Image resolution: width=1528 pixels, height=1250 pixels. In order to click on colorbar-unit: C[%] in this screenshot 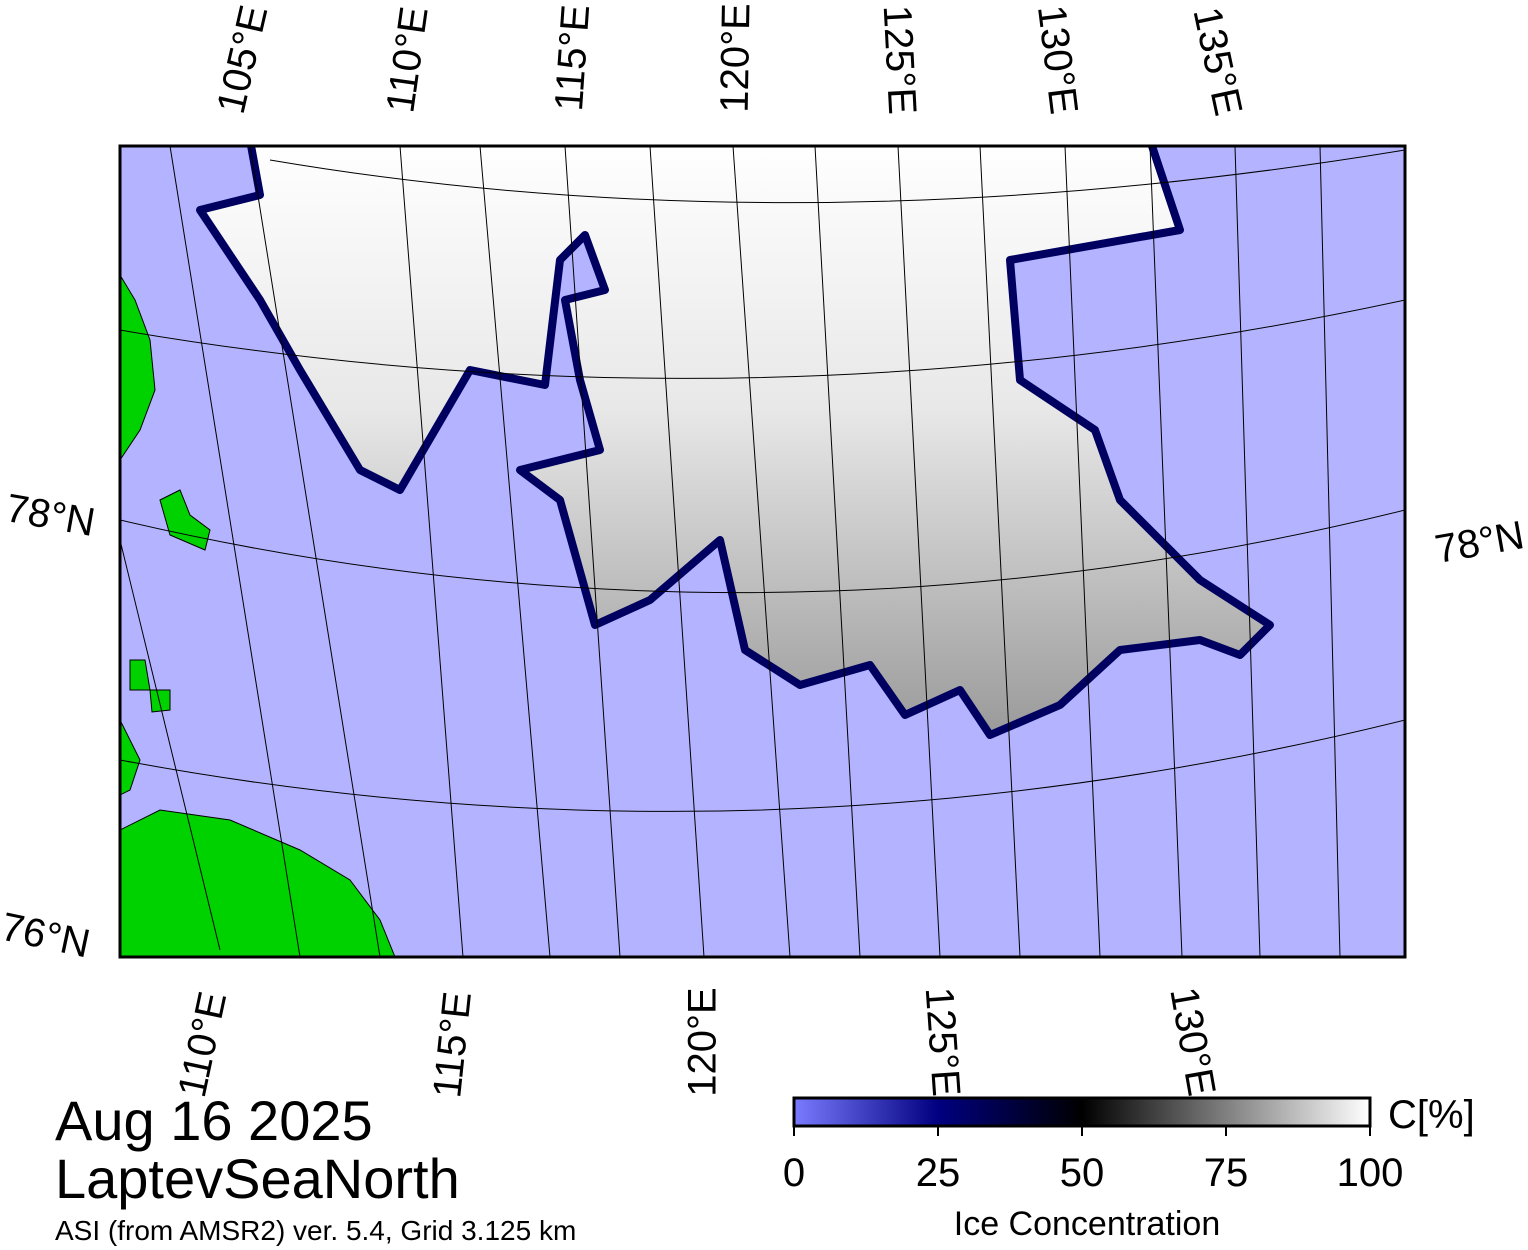, I will do `click(1431, 1115)`.